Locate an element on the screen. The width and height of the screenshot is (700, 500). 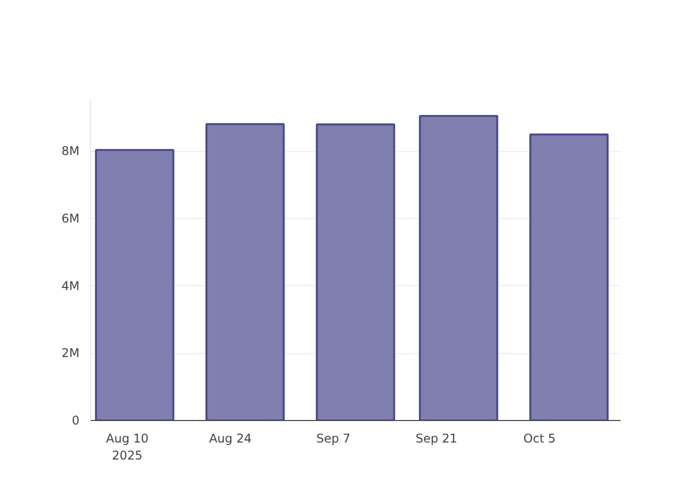
y-tick-label: 8M is located at coordinates (71, 151).